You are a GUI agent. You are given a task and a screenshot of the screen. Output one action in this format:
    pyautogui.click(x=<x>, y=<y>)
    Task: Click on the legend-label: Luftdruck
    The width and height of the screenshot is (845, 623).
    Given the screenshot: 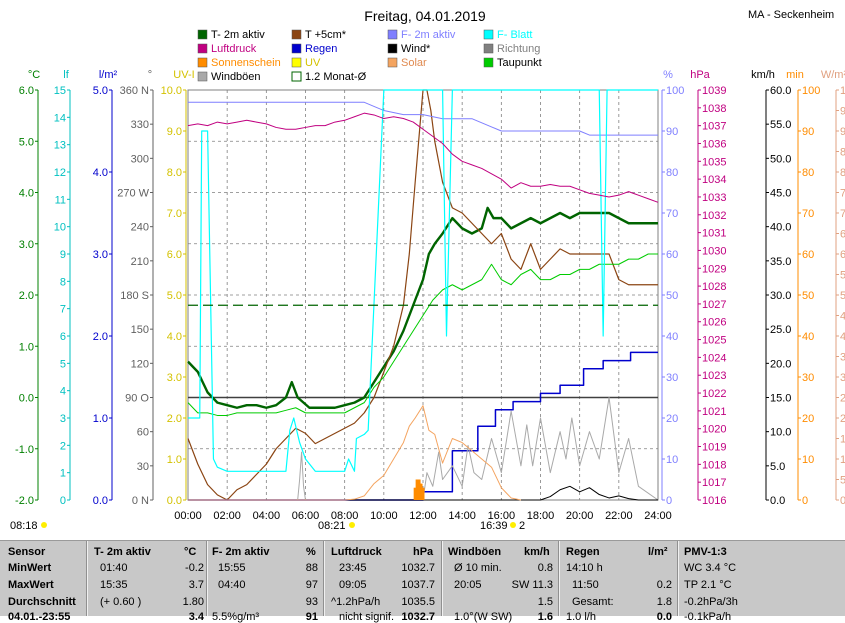 What is the action you would take?
    pyautogui.click(x=234, y=49)
    